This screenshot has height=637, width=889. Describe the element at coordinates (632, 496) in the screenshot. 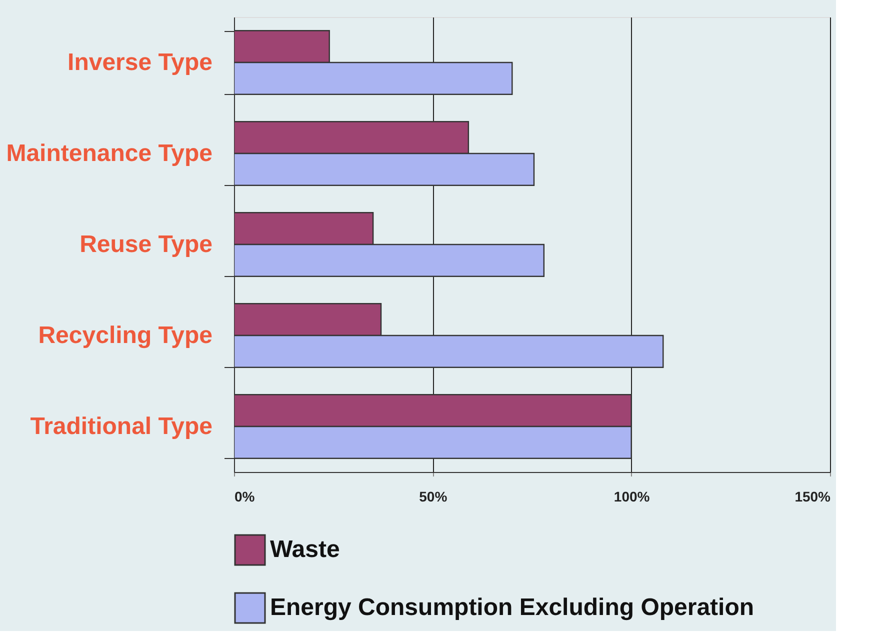

I see `x-tick-label: 100%` at that location.